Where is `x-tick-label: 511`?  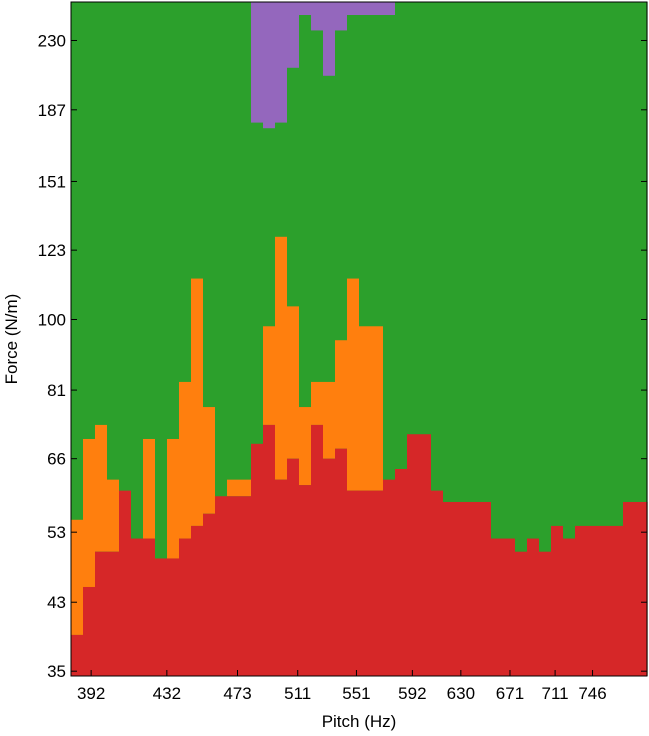 x-tick-label: 511 is located at coordinates (297, 693).